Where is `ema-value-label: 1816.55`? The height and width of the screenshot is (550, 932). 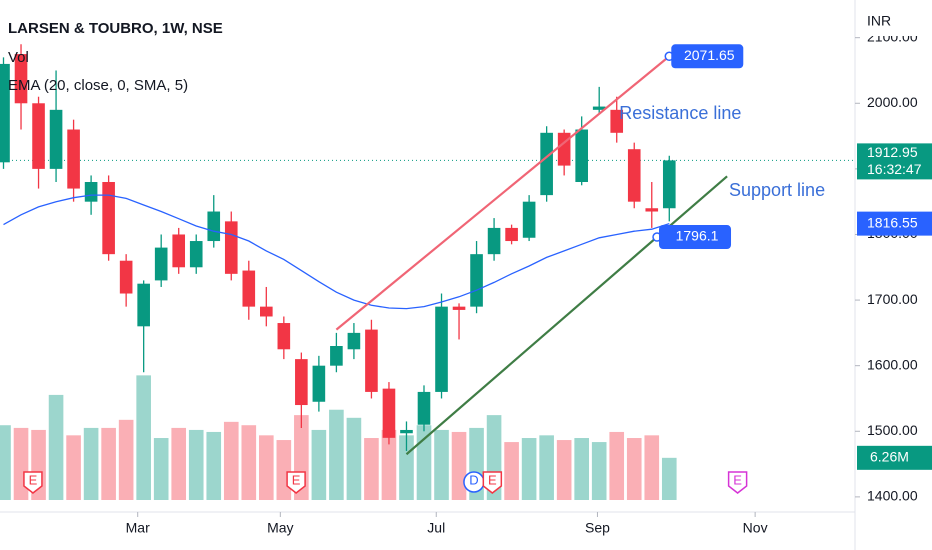
ema-value-label: 1816.55 is located at coordinates (892, 222).